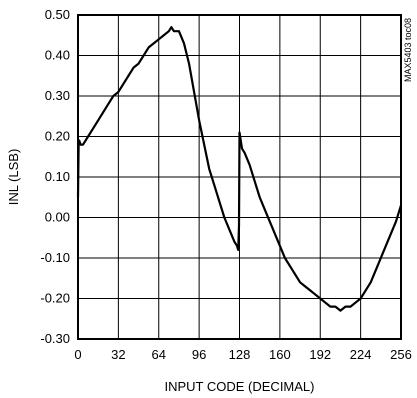  What do you see at coordinates (57, 55) in the screenshot?
I see `y-tick-label: 0.40` at bounding box center [57, 55].